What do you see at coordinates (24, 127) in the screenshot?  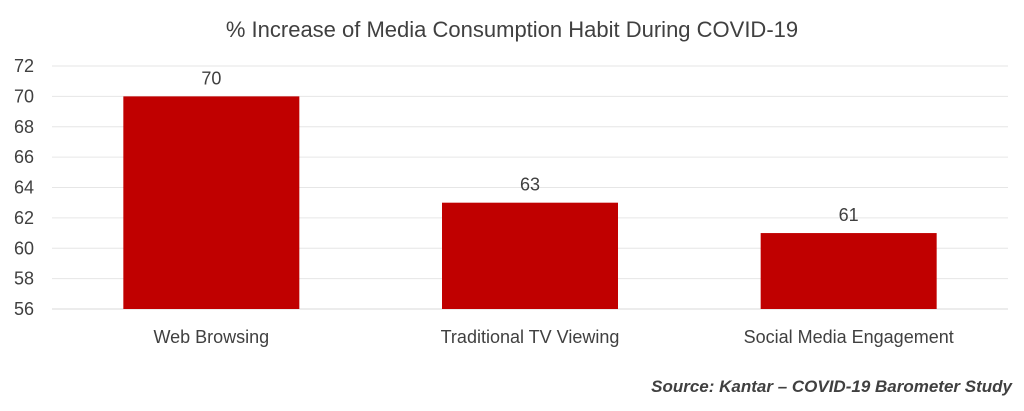 I see `y-tick-label: 68` at bounding box center [24, 127].